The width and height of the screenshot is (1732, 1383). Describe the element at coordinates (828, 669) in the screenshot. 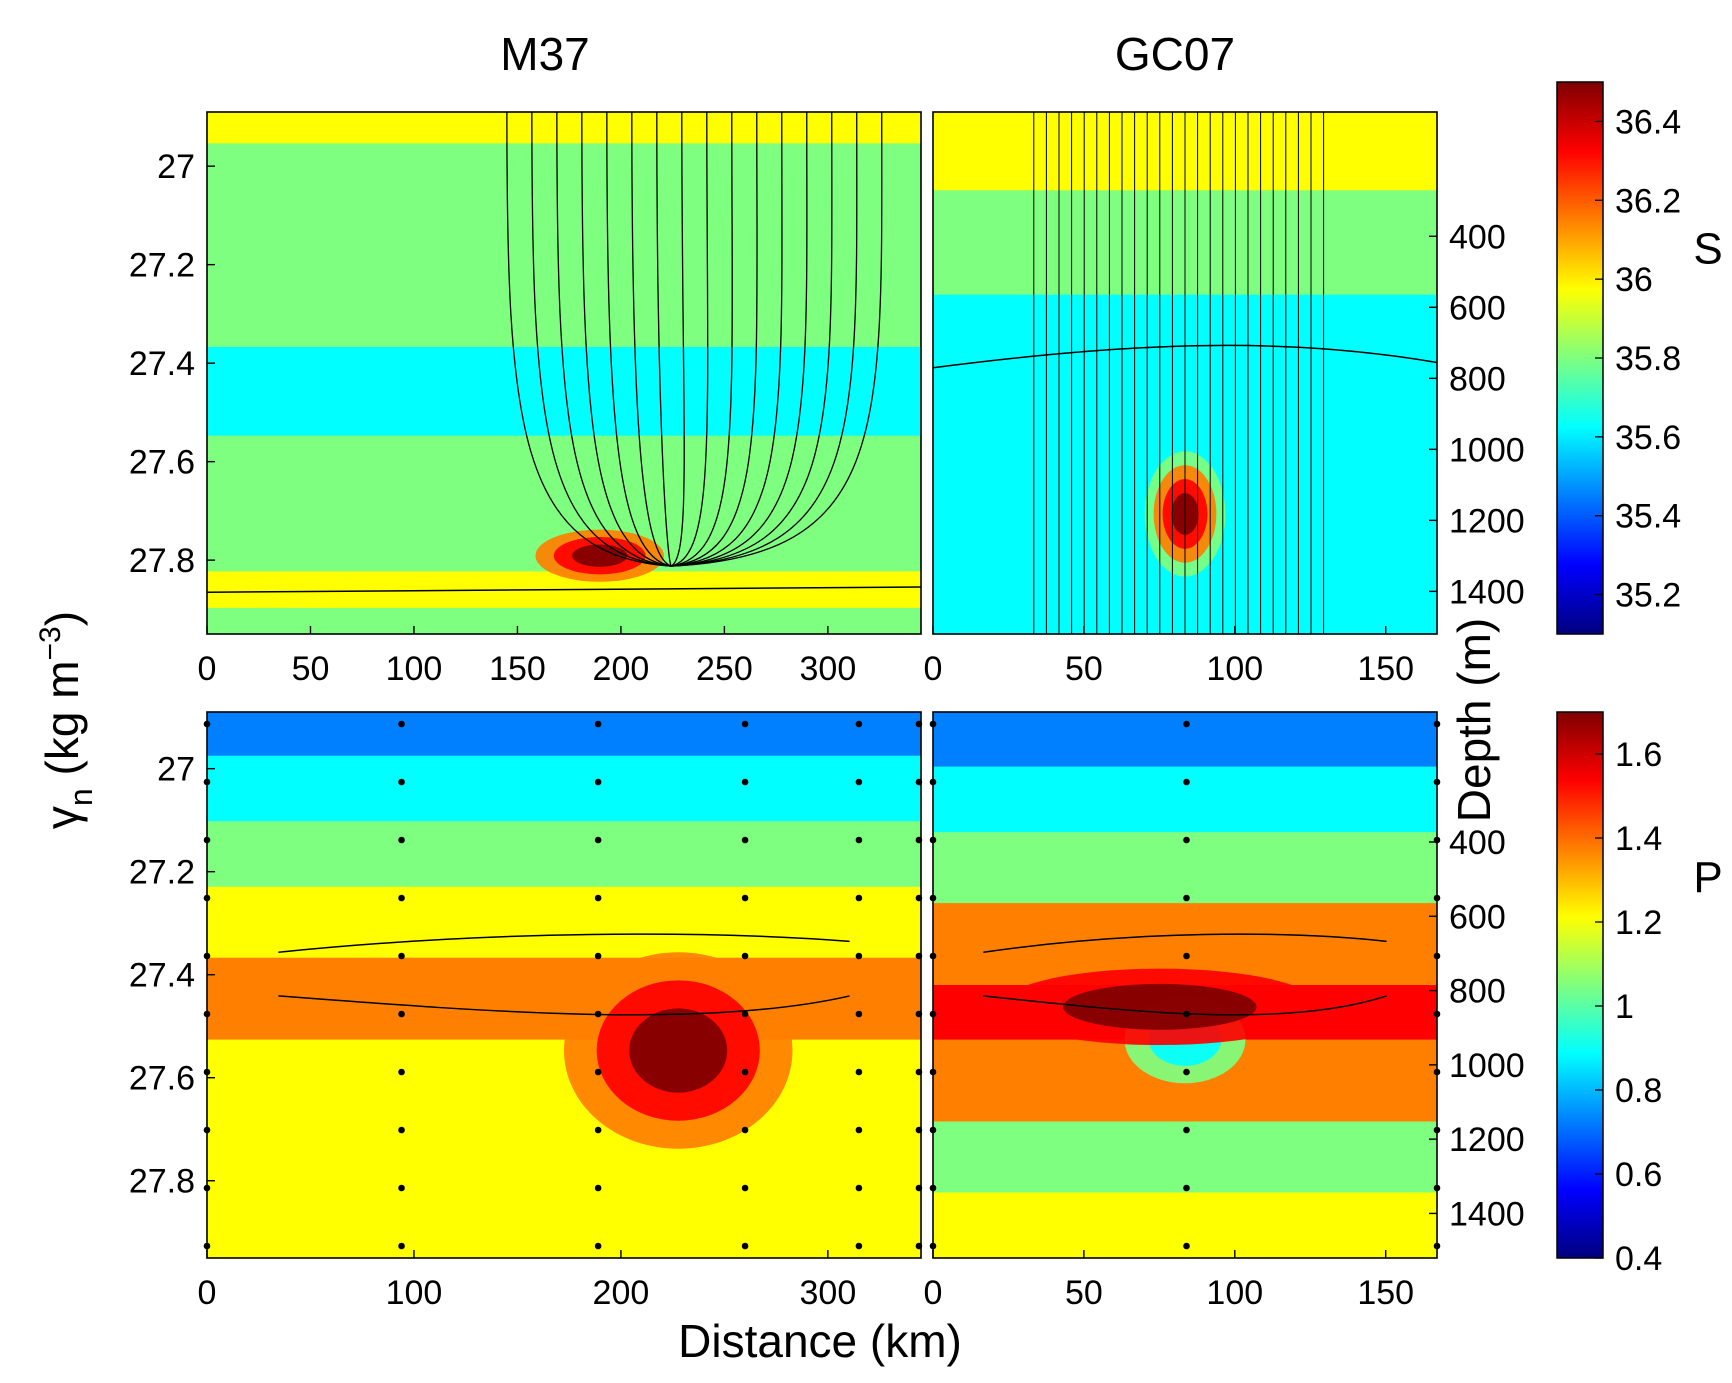

I see `x-tick-label: 300` at that location.